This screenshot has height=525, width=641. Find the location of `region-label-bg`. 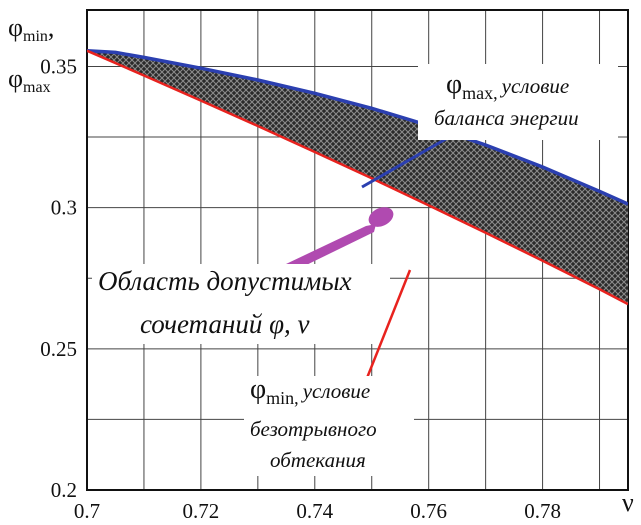

region-label-bg is located at coordinates (241, 304).